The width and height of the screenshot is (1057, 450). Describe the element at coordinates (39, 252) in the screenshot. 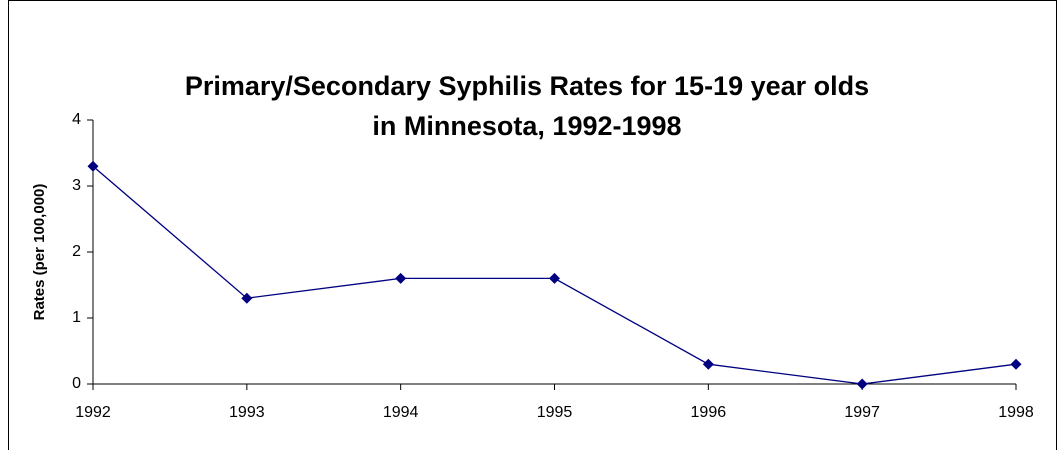

I see `y-axis-label: Rates (per 100,000)` at that location.